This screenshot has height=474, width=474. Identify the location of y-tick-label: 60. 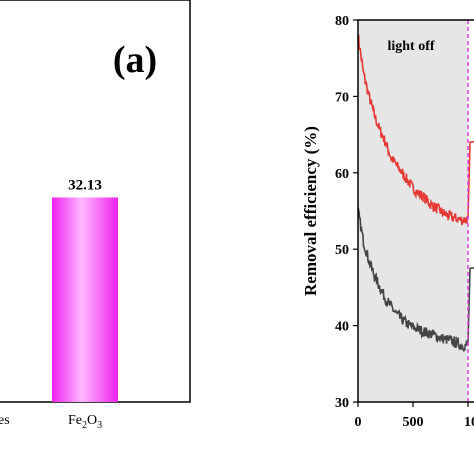
(342, 174).